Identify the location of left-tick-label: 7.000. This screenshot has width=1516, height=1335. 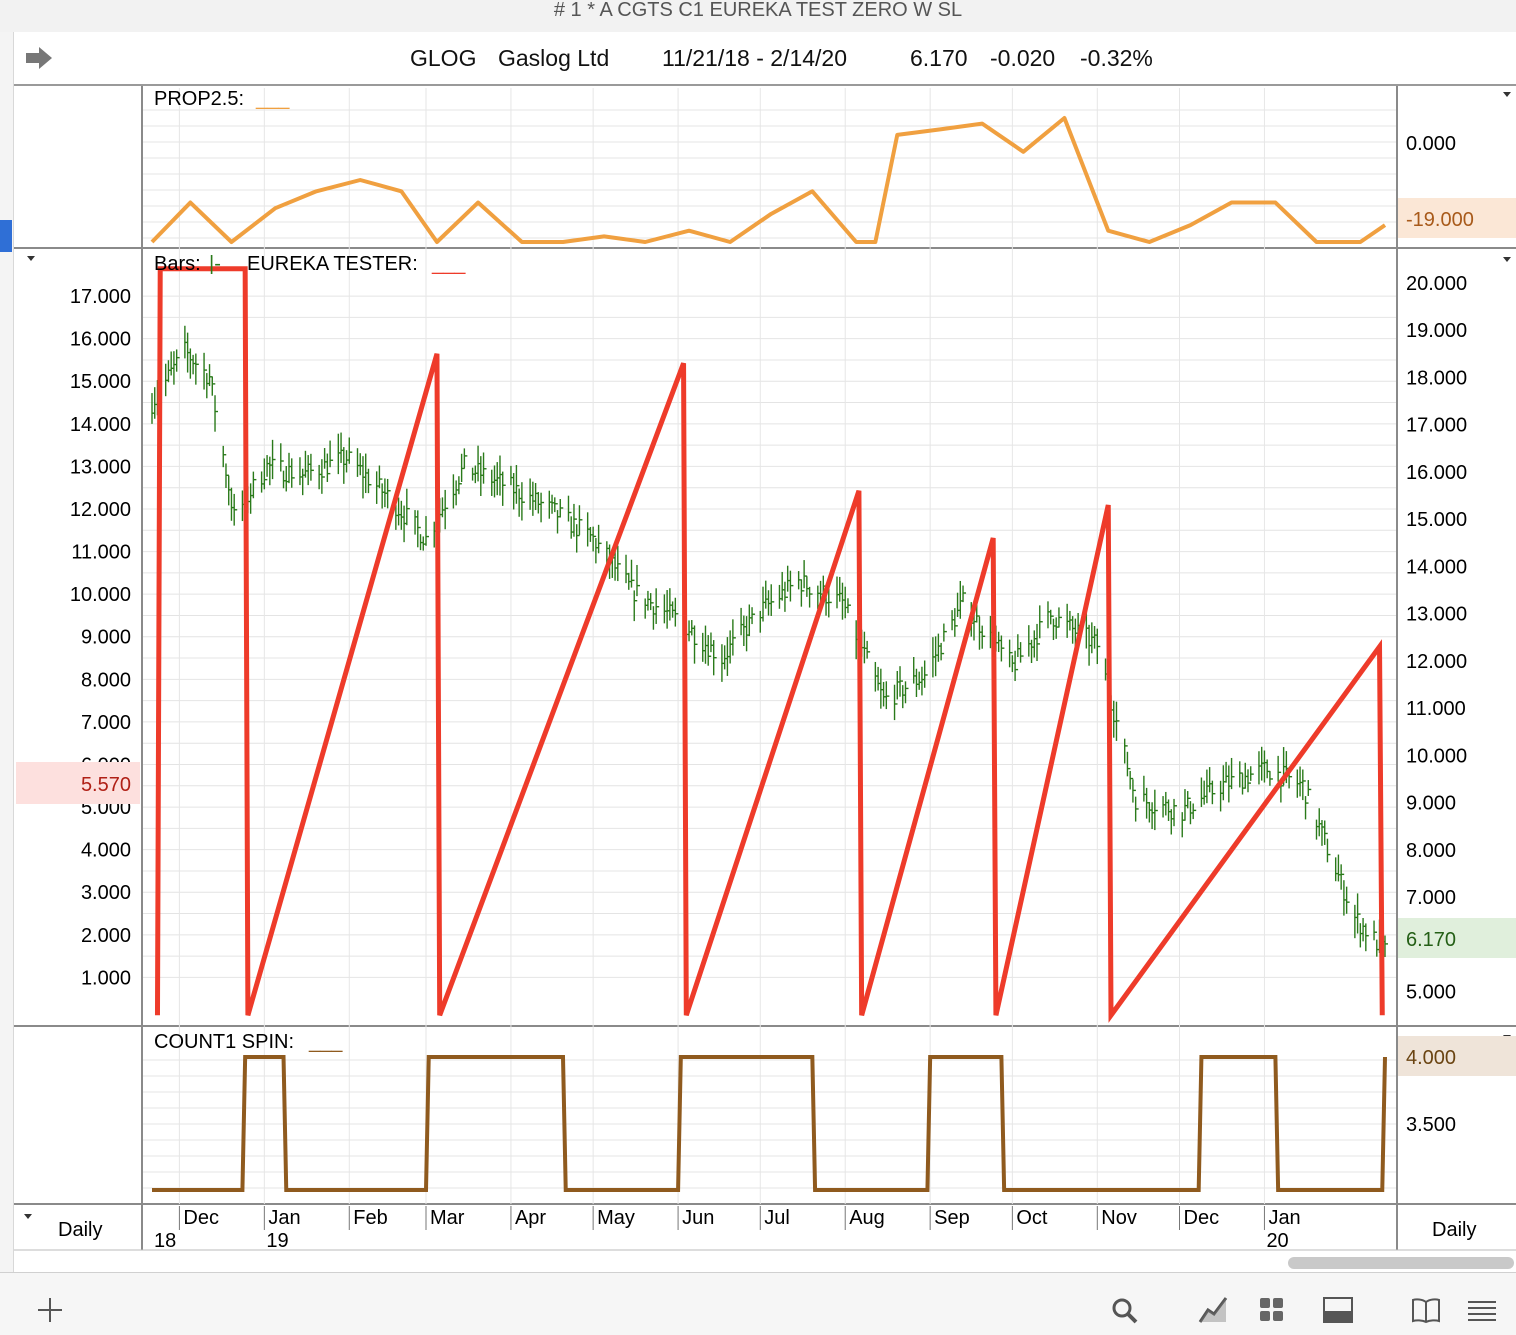
(106, 723).